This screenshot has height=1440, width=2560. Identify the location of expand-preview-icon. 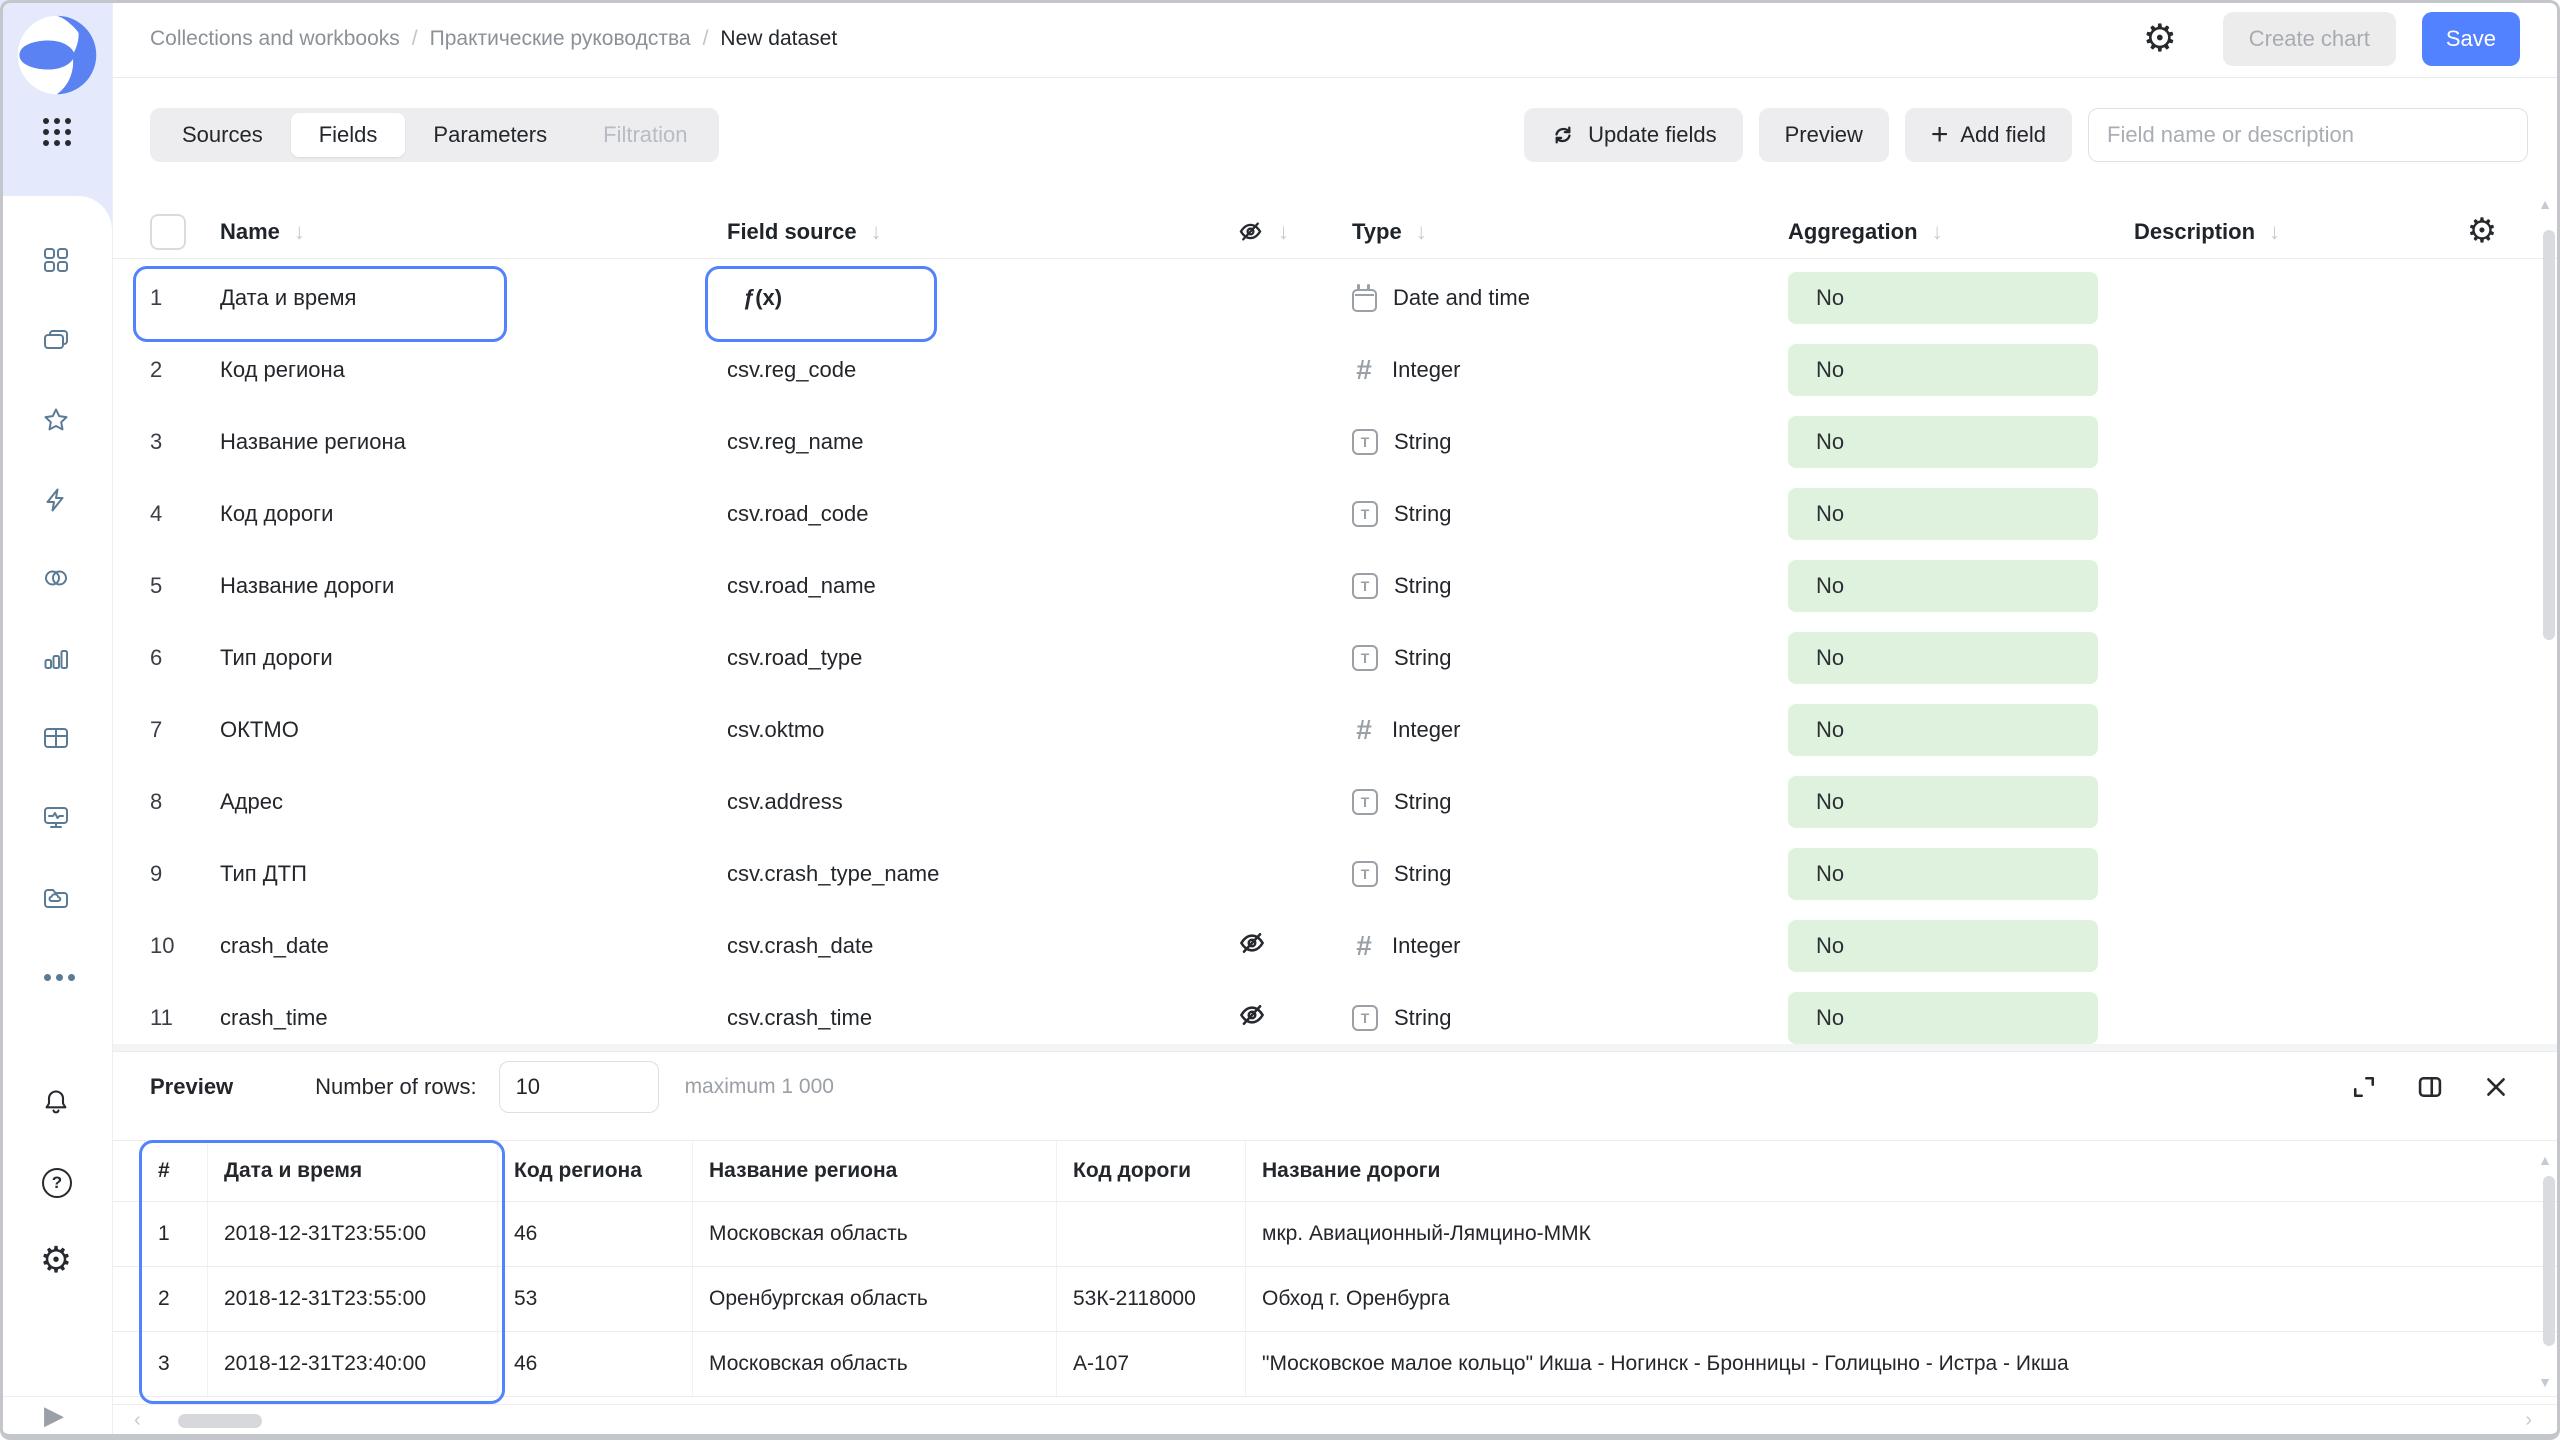
(2364, 1087).